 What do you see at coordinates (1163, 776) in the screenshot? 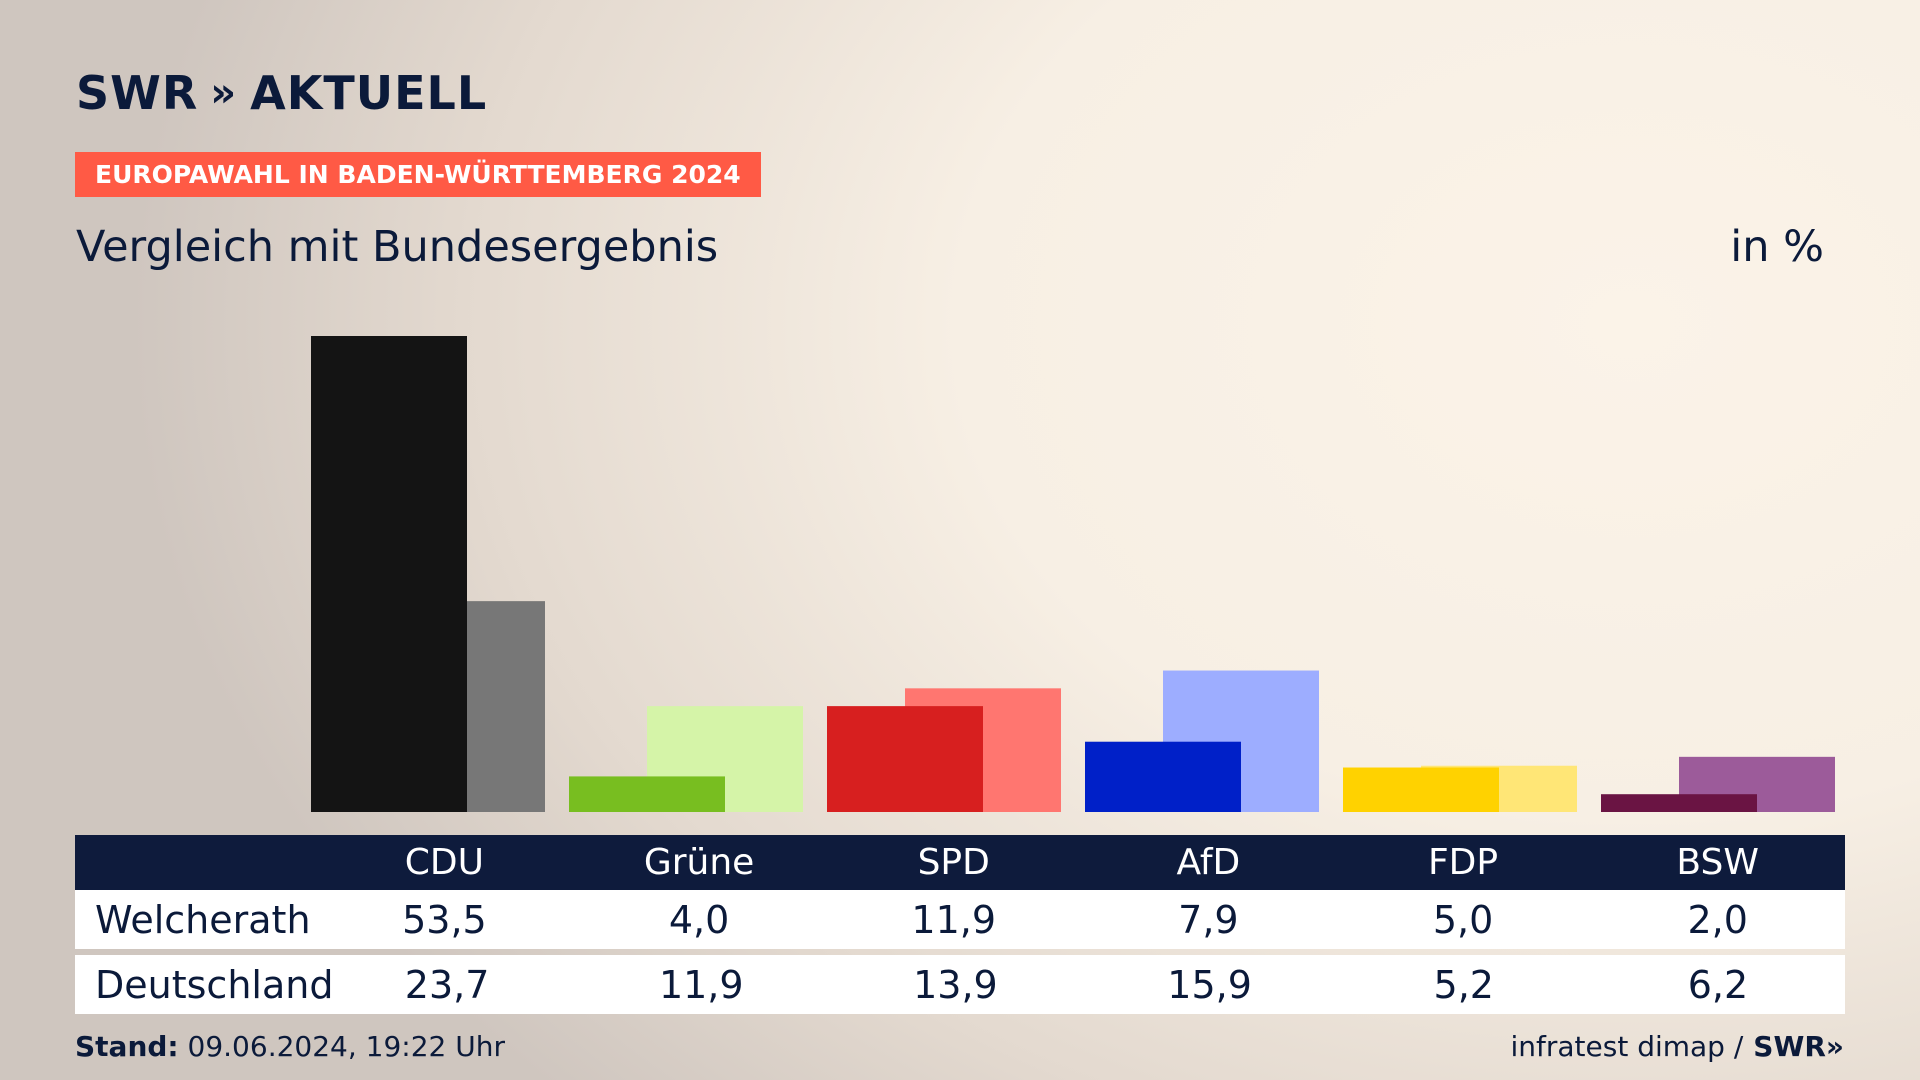
I see `bar-afd-welcherath` at bounding box center [1163, 776].